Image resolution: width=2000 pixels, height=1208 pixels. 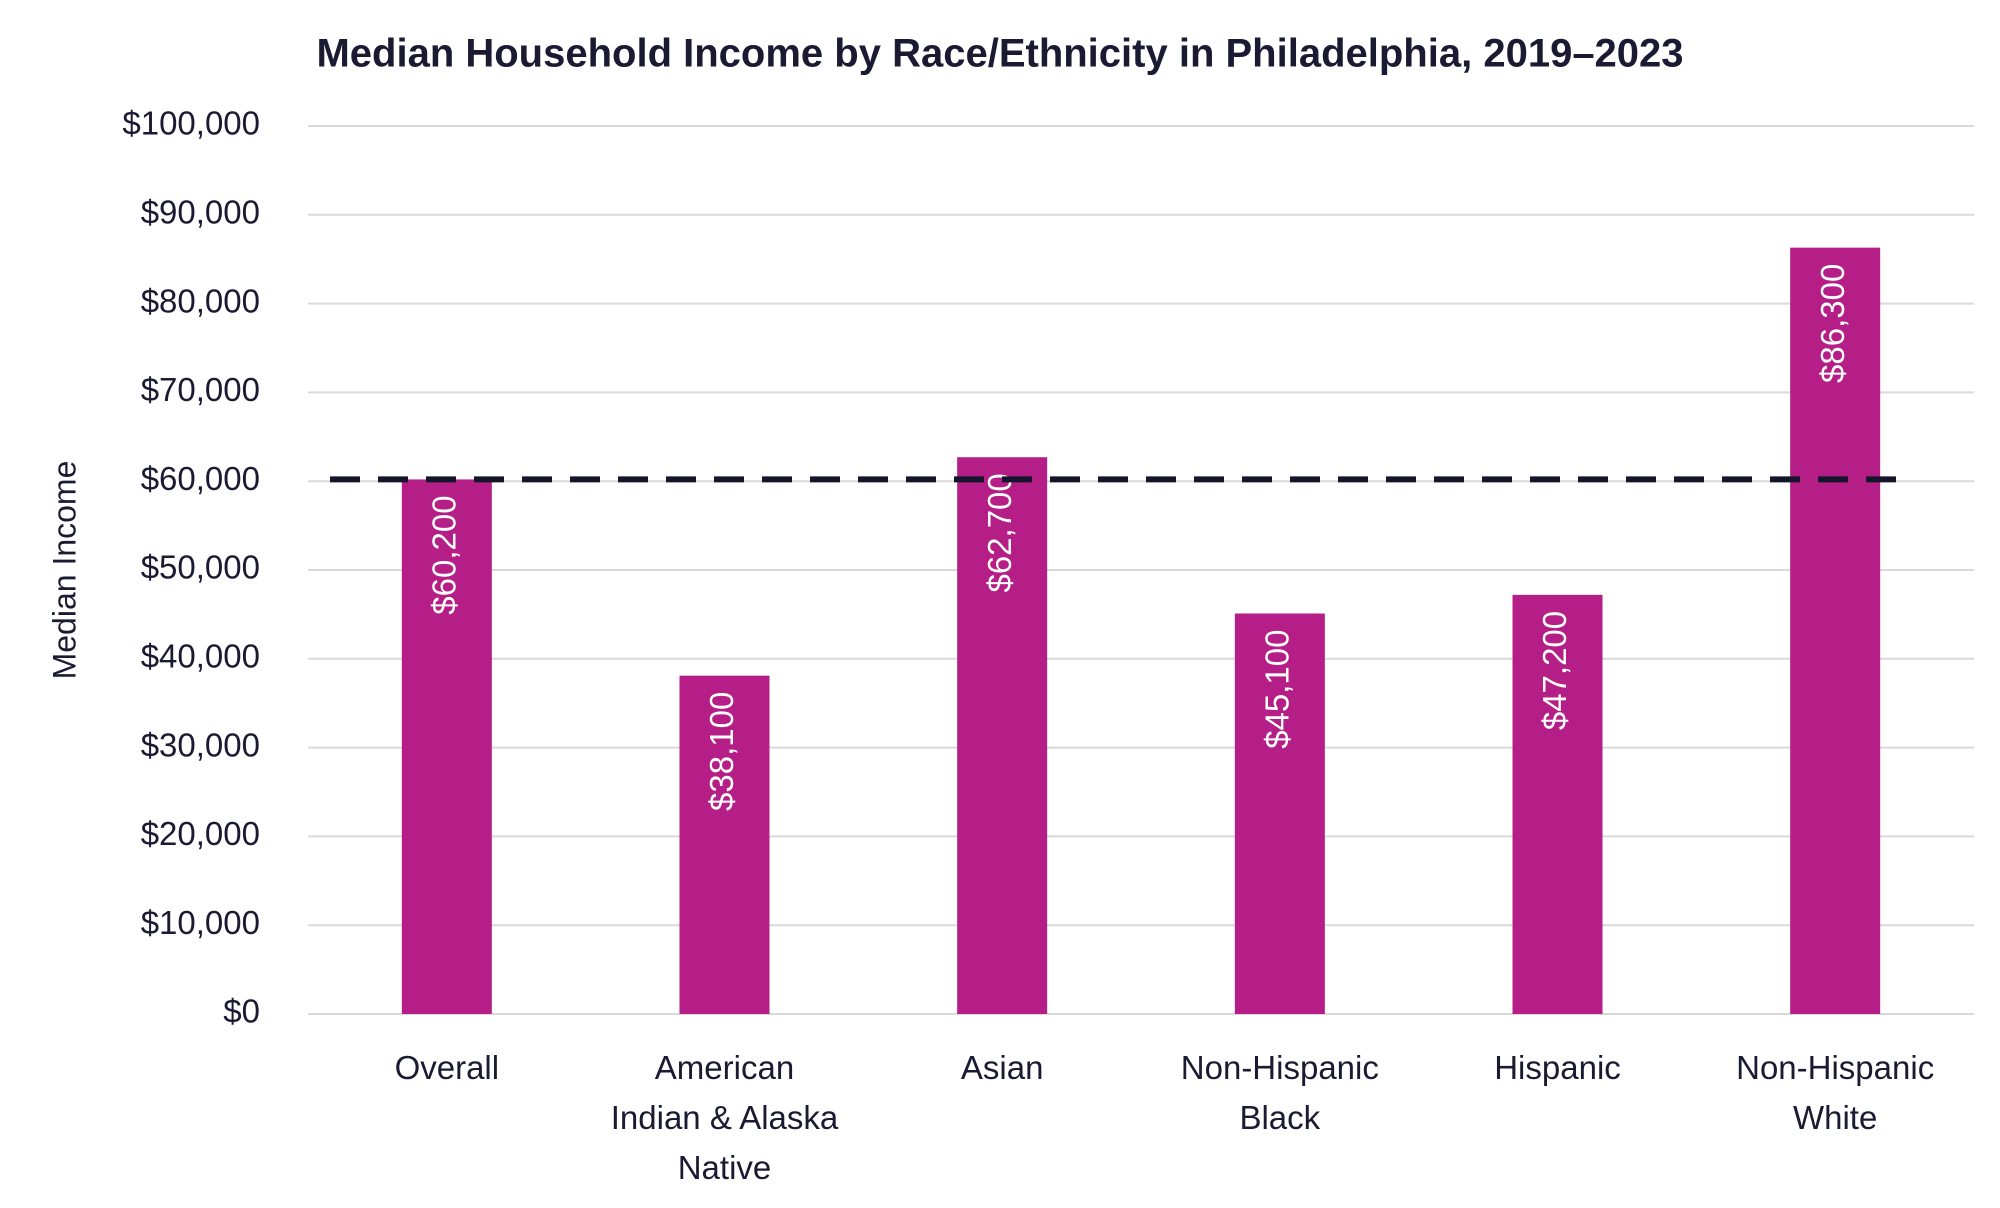 I want to click on value-label: $60,200, so click(x=444, y=554).